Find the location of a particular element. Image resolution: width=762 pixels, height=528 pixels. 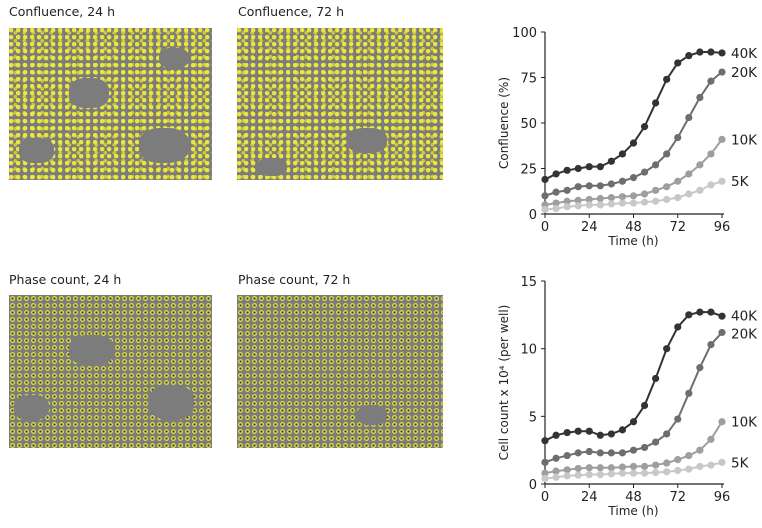

y-tick-label: 75 is located at coordinates (528, 79).